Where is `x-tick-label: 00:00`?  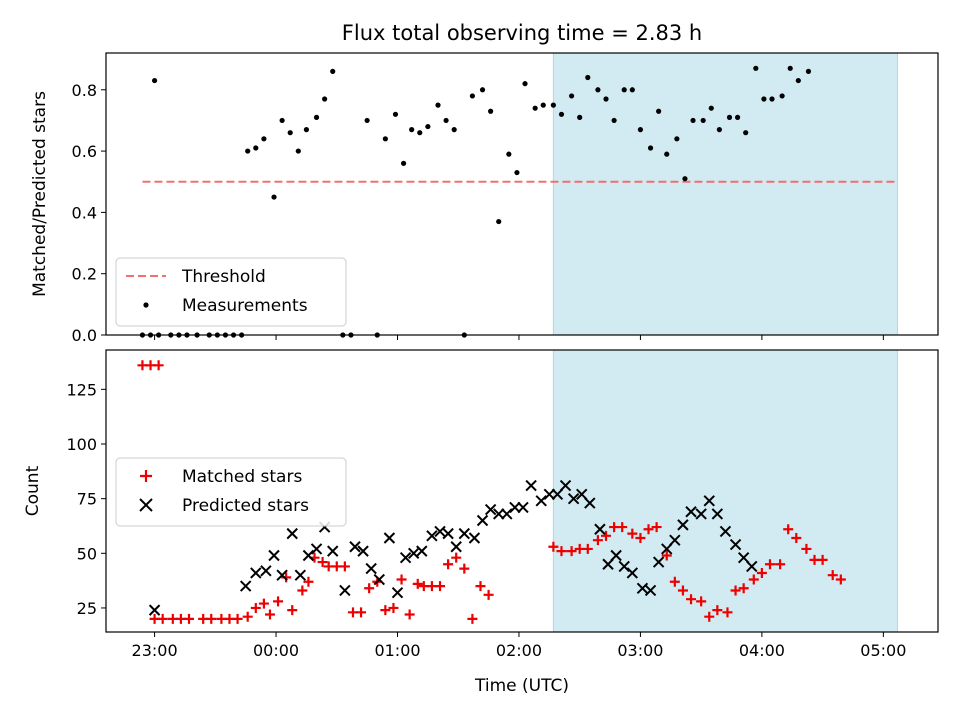 x-tick-label: 00:00 is located at coordinates (276, 650).